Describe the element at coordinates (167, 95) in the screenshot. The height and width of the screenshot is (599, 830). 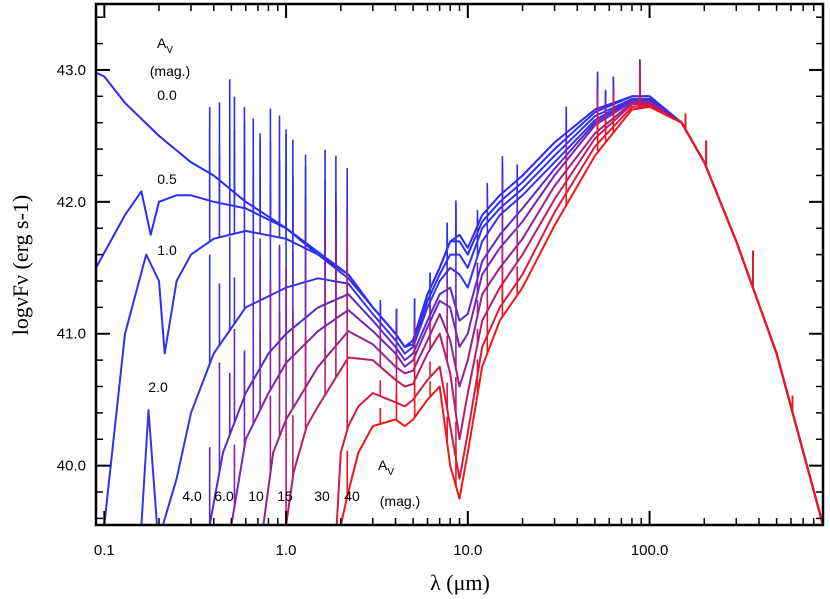
I see `series-label-av-0-0: 0.0` at that location.